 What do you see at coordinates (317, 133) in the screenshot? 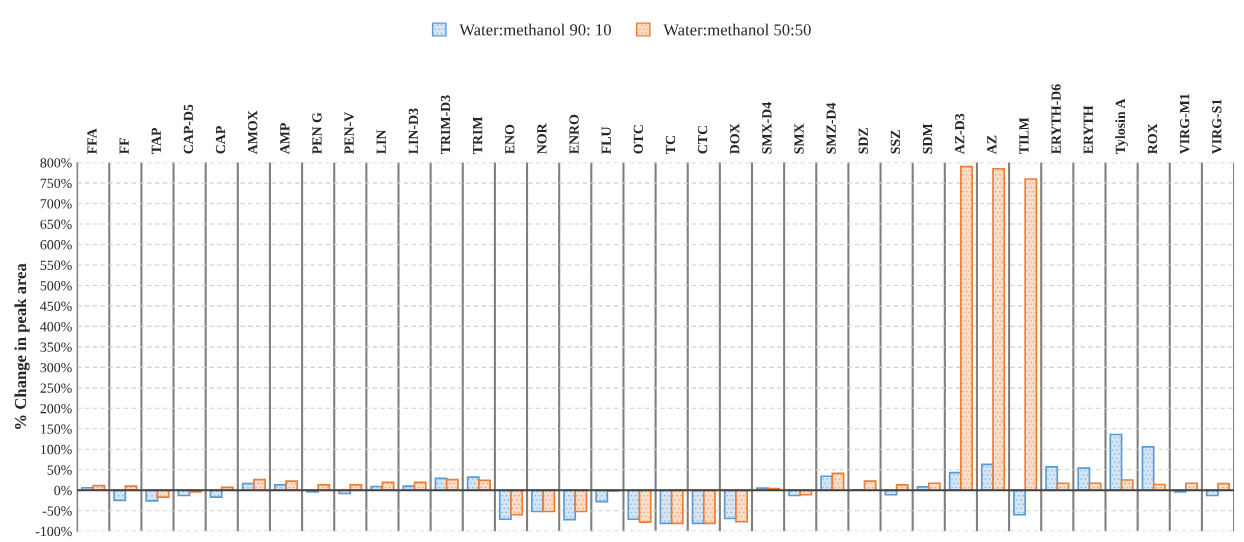
I see `x-tick-label: PEN G` at bounding box center [317, 133].